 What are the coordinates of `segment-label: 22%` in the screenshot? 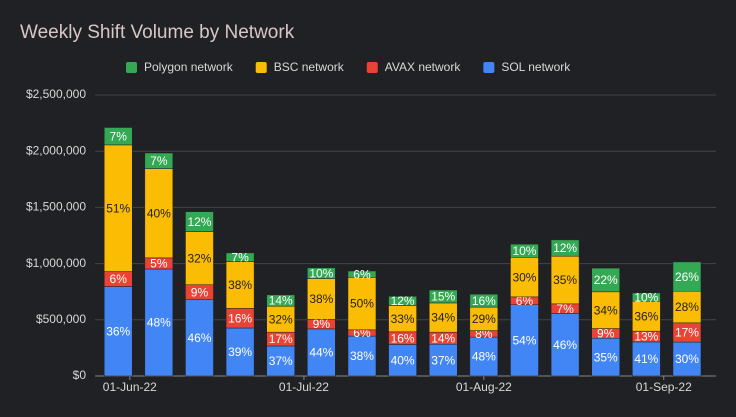 It's located at (606, 280).